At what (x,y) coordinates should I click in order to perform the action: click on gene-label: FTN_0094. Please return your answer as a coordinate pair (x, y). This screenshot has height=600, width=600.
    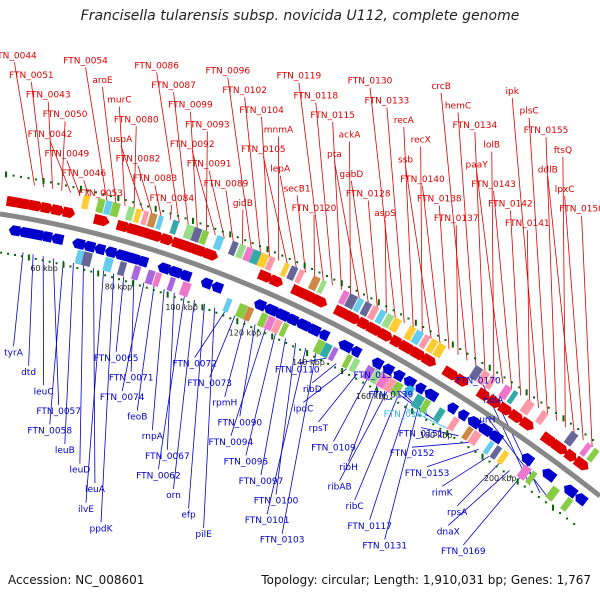
    Looking at the image, I should click on (231, 443).